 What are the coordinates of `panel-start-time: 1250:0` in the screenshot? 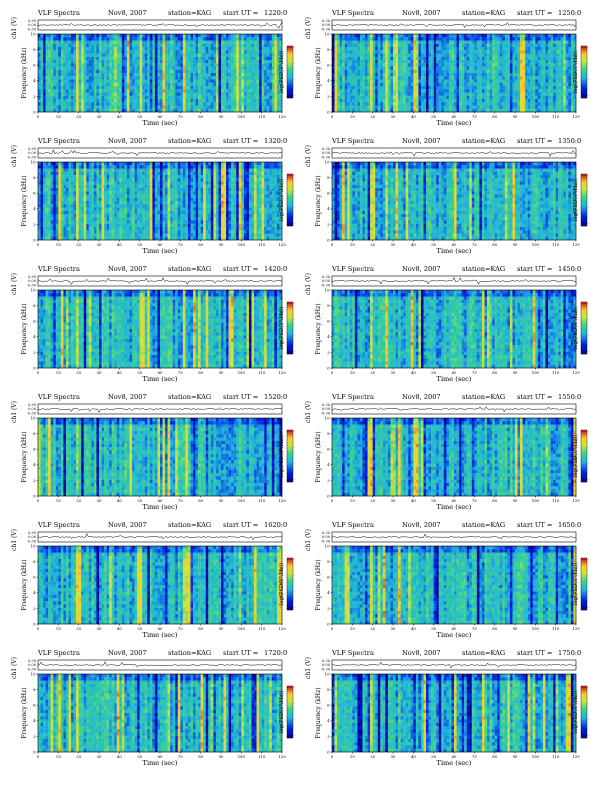 It's located at (569, 13).